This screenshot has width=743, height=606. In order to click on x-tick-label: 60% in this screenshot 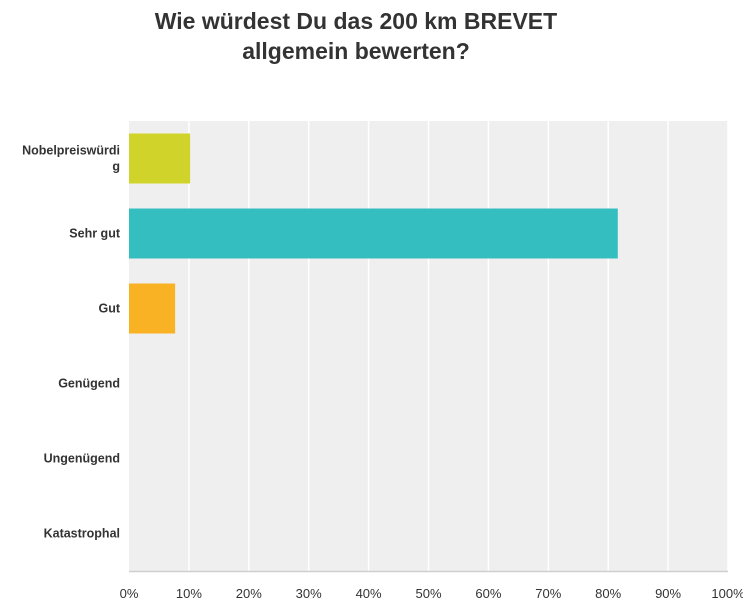, I will do `click(488, 593)`.